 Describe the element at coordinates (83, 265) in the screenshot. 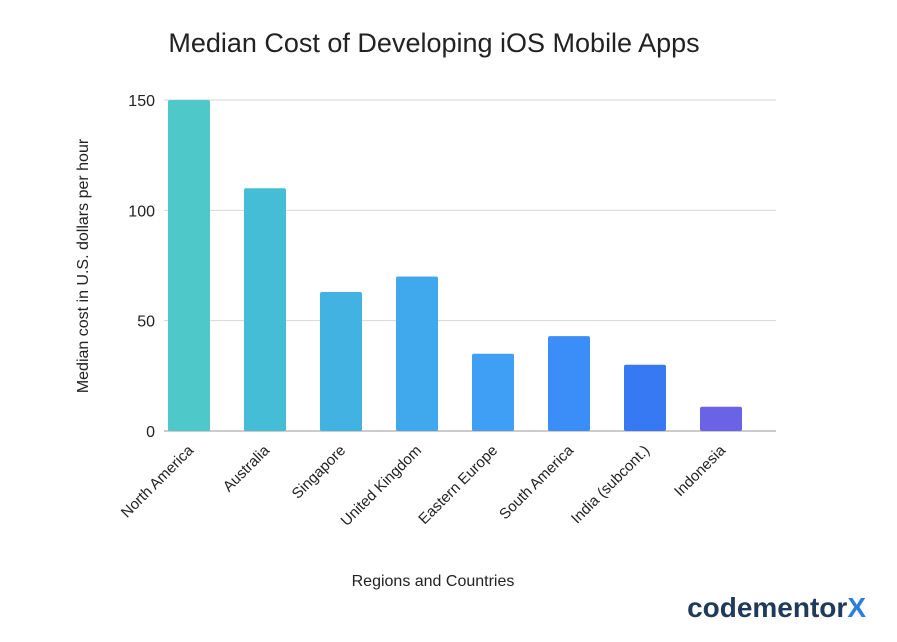

I see `y-axis-label: Median cost in U.S. dollars per hour` at that location.